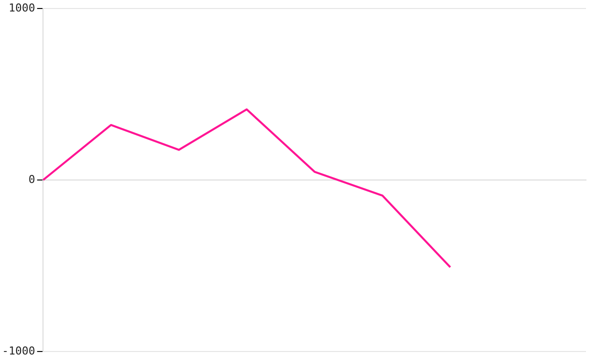 The image size is (600, 360). I want to click on y-tick-label: 0, so click(32, 179).